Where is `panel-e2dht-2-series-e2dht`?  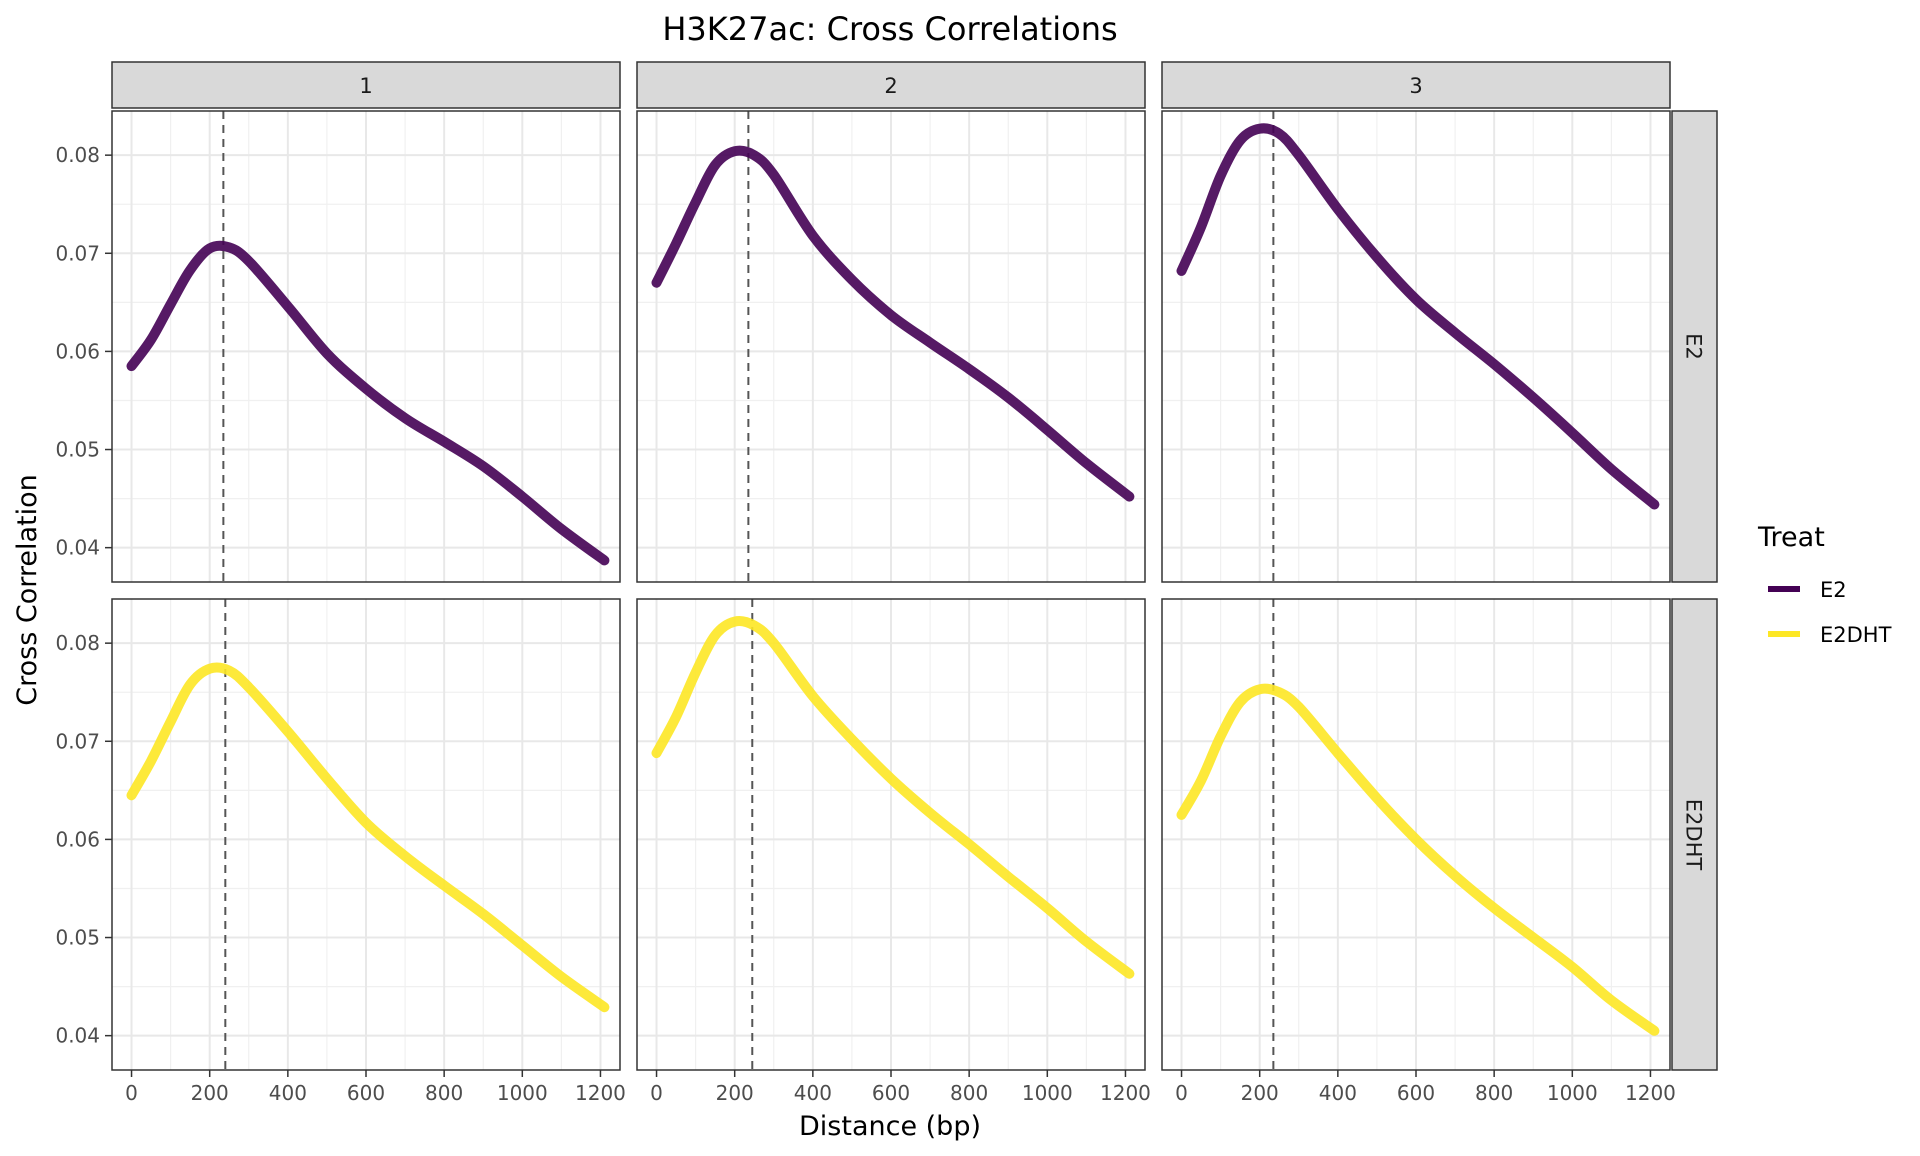 panel-e2dht-2-series-e2dht is located at coordinates (893, 797).